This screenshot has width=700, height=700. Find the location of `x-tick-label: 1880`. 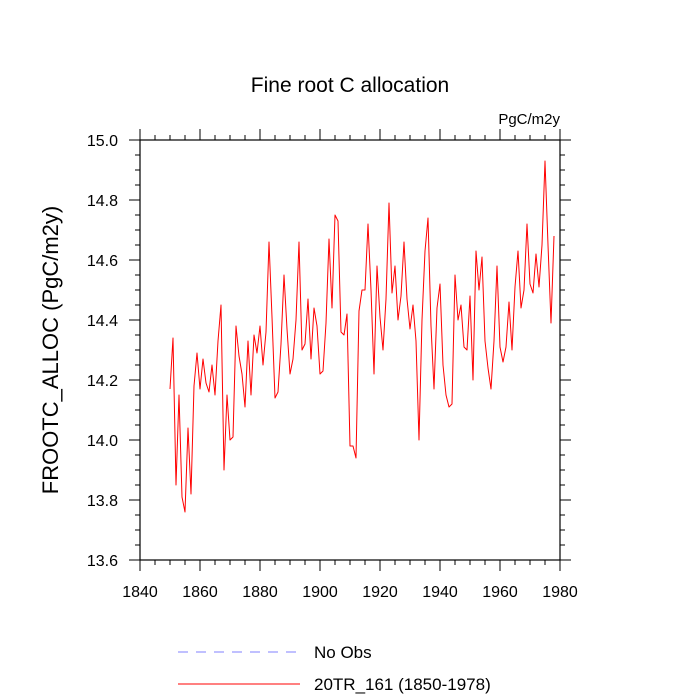

x-tick-label: 1880 is located at coordinates (260, 592).